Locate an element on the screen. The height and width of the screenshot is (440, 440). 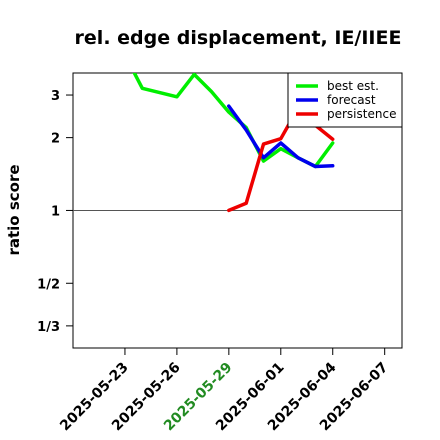
y-tick-label: 1 is located at coordinates (55, 211).